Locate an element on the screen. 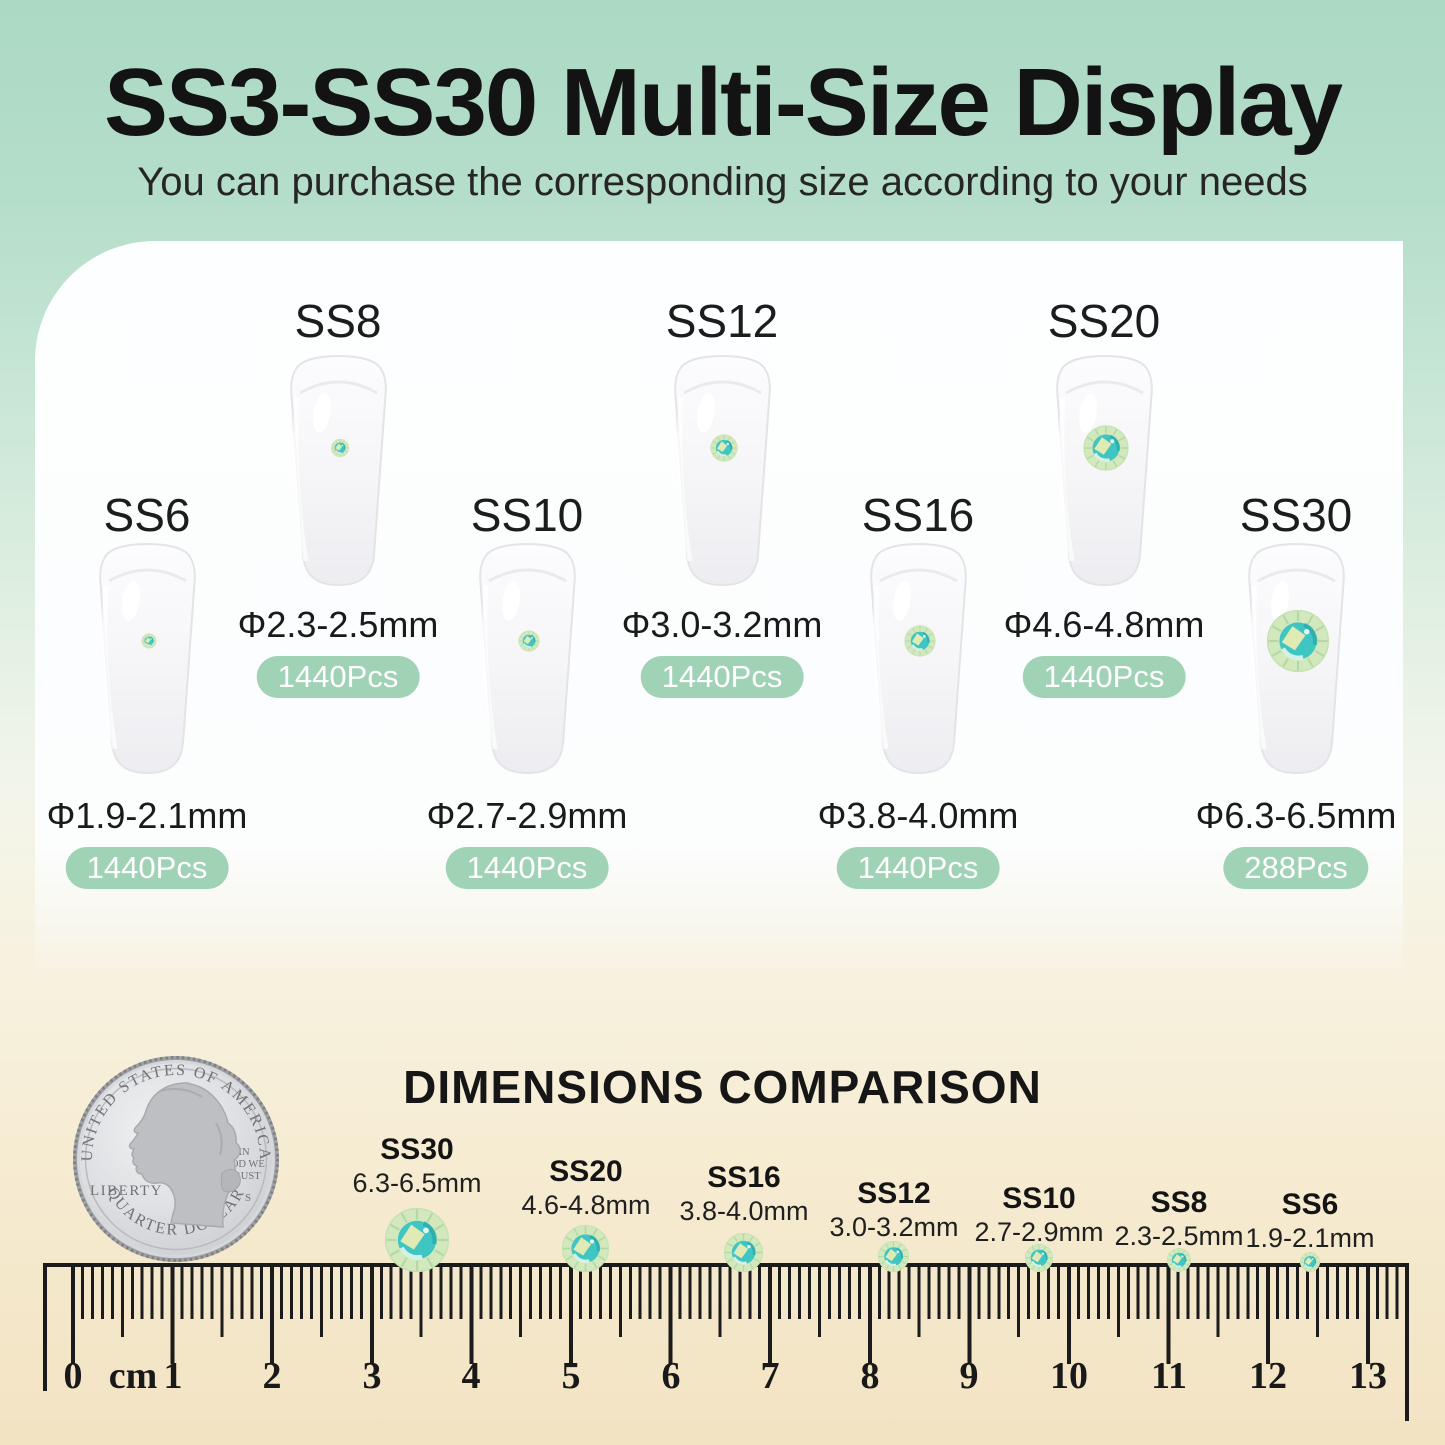 The width and height of the screenshot is (1445, 1445). ruler-number: 6 is located at coordinates (671, 1376).